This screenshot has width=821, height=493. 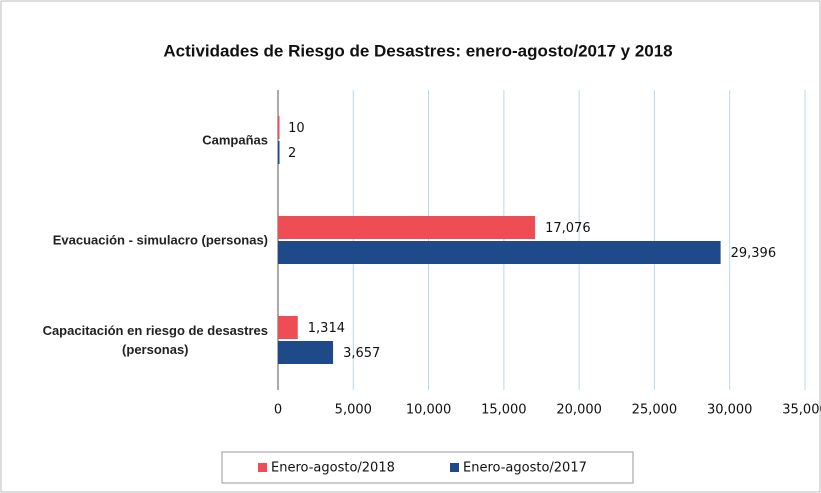 What do you see at coordinates (429, 410) in the screenshot?
I see `x-tick-label: 10,000` at bounding box center [429, 410].